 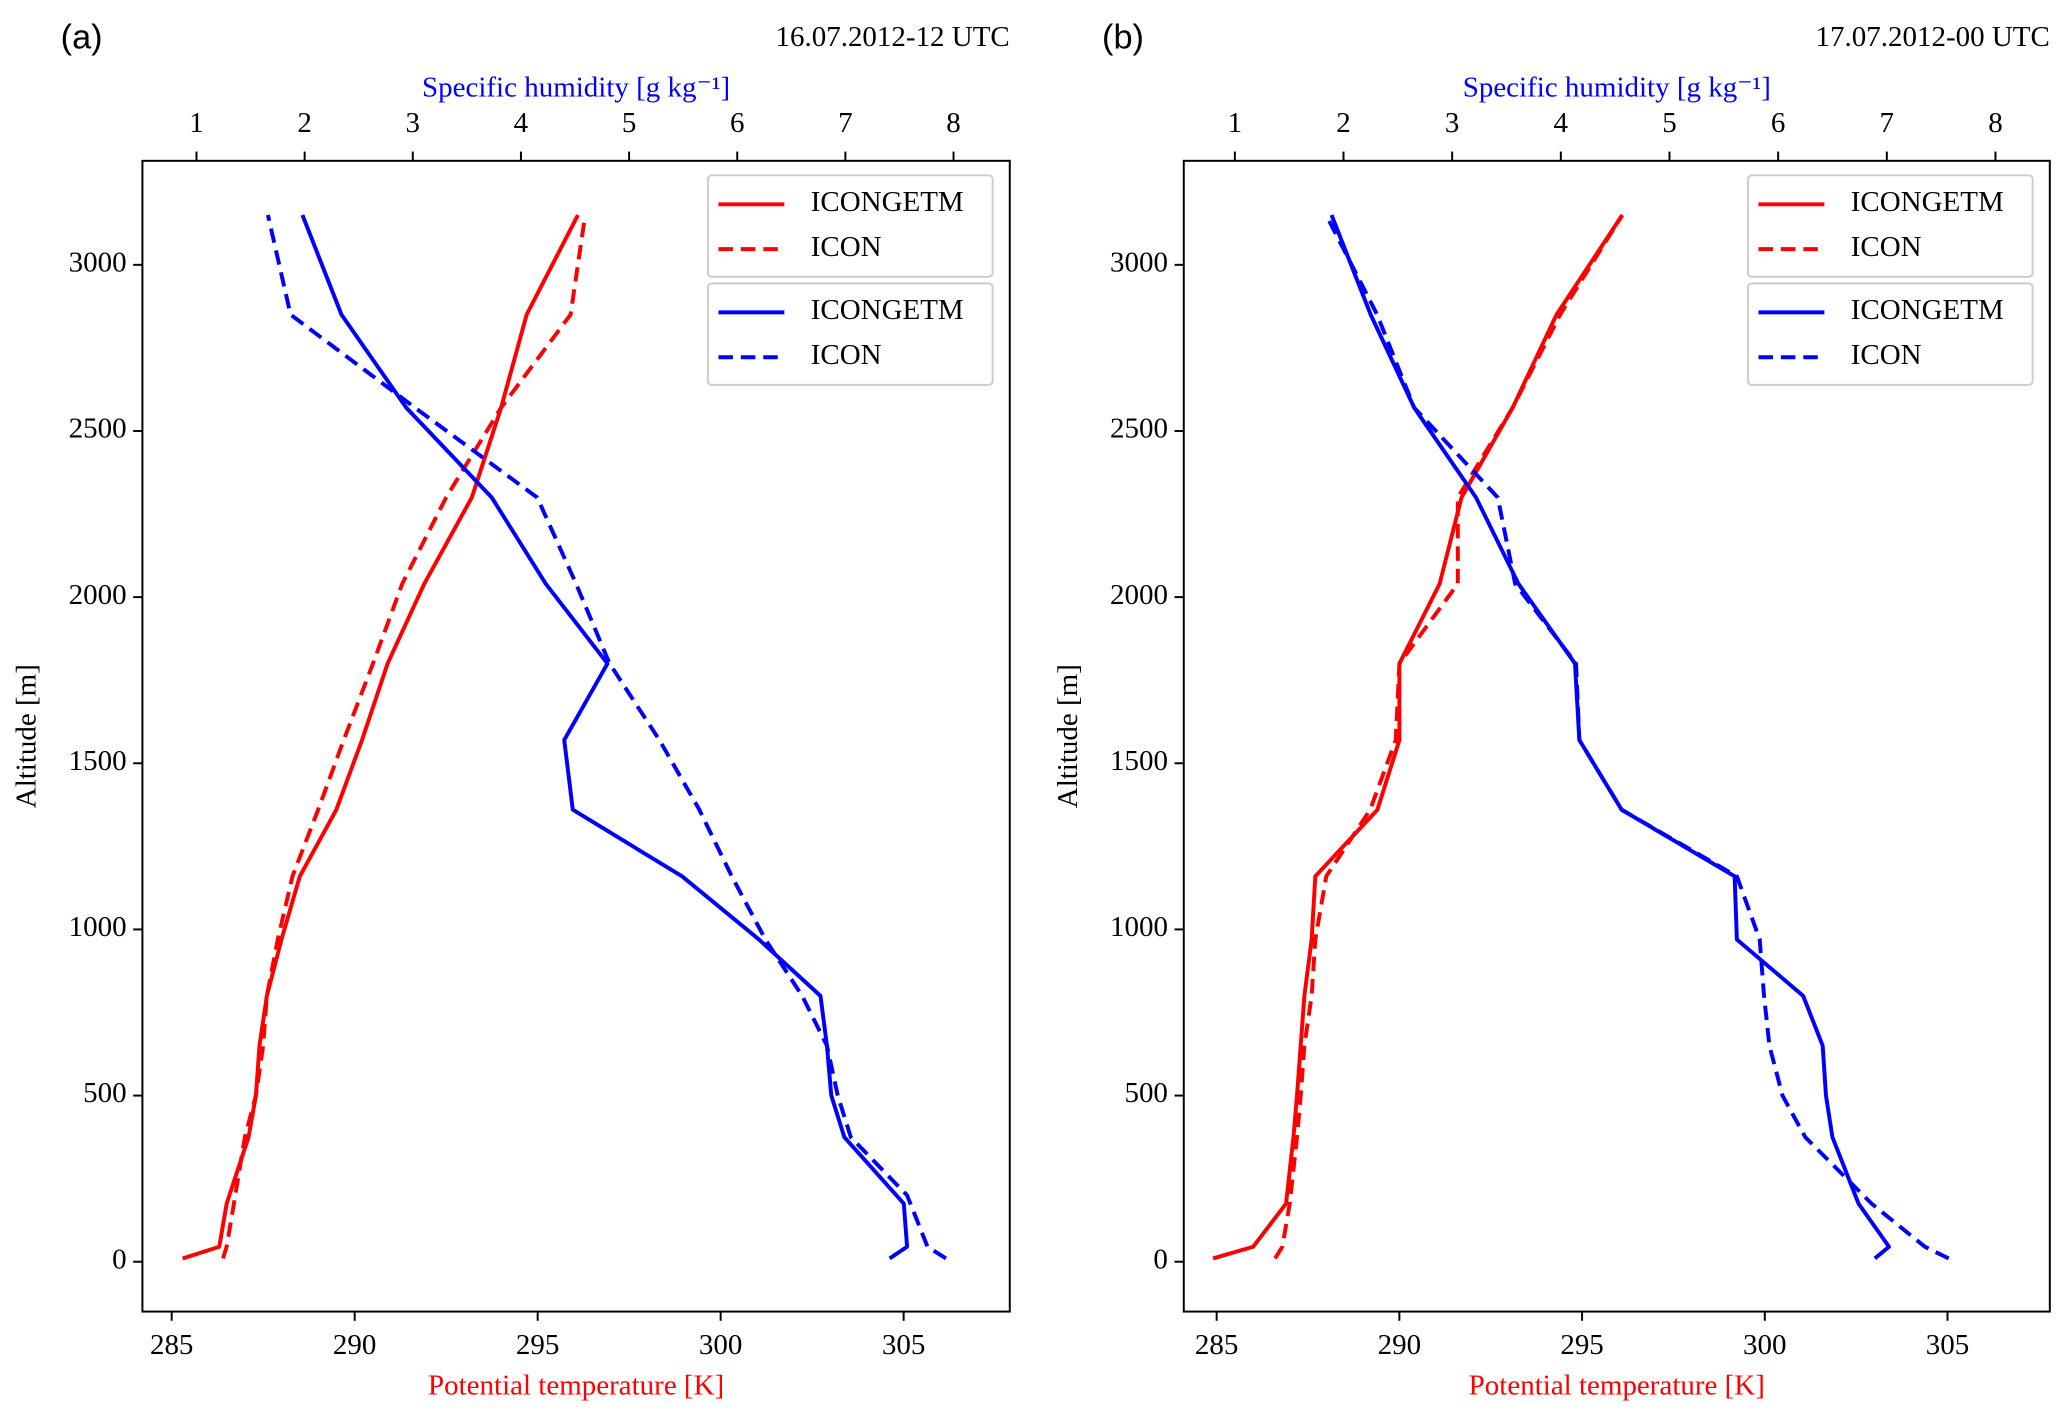 What do you see at coordinates (82, 38) in the screenshot?
I see `panel-label: (a)` at bounding box center [82, 38].